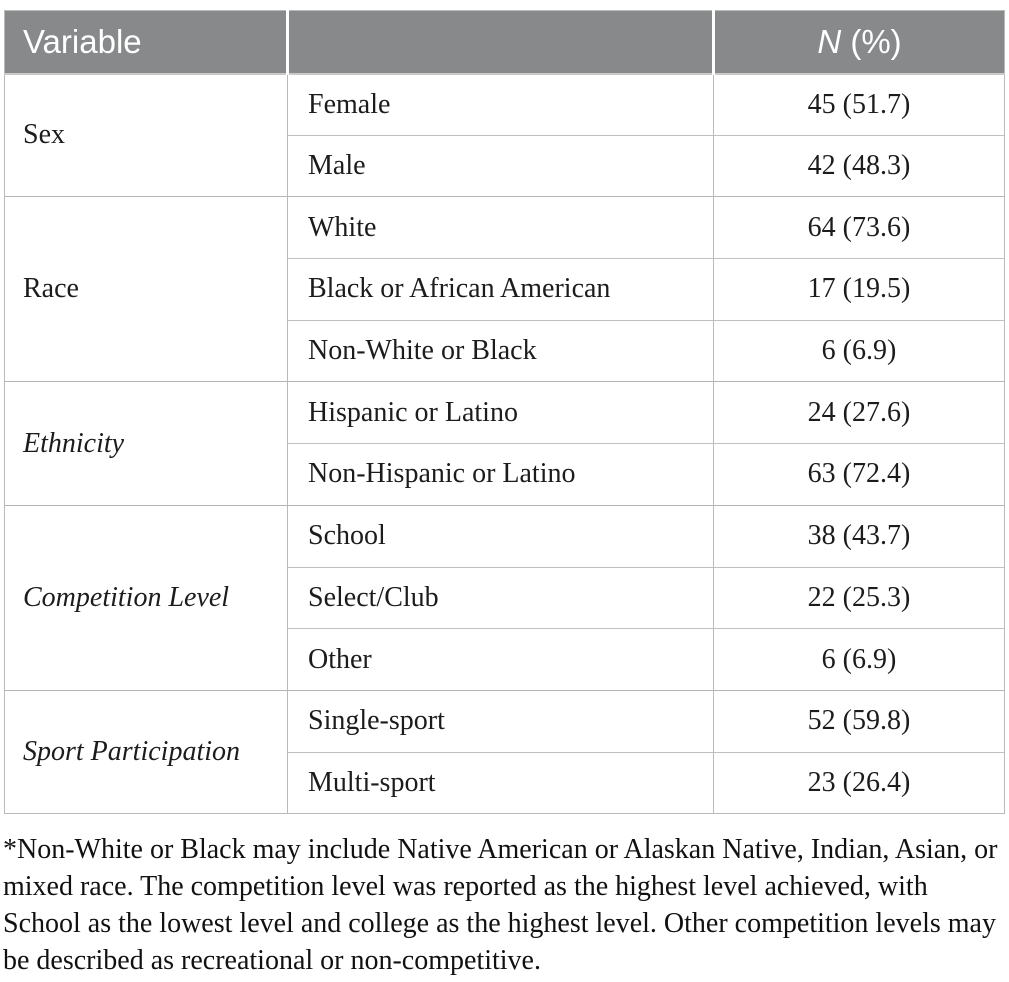 The height and width of the screenshot is (982, 1009). What do you see at coordinates (500, 289) in the screenshot?
I see `category-cell: Black or African American` at bounding box center [500, 289].